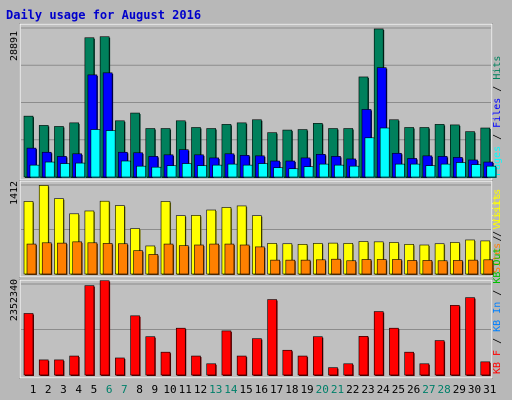  What do you see at coordinates (337, 389) in the screenshot?
I see `x-tick-label: 21` at bounding box center [337, 389].